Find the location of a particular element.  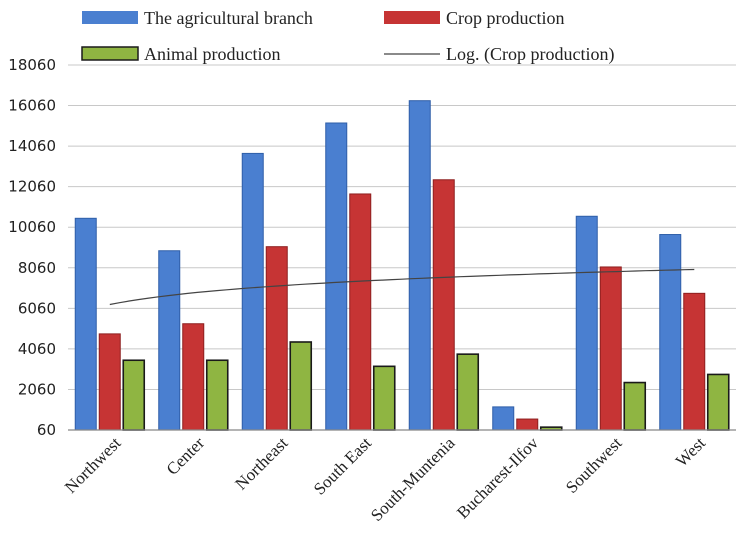

trendline-crop-production is located at coordinates (402, 287).